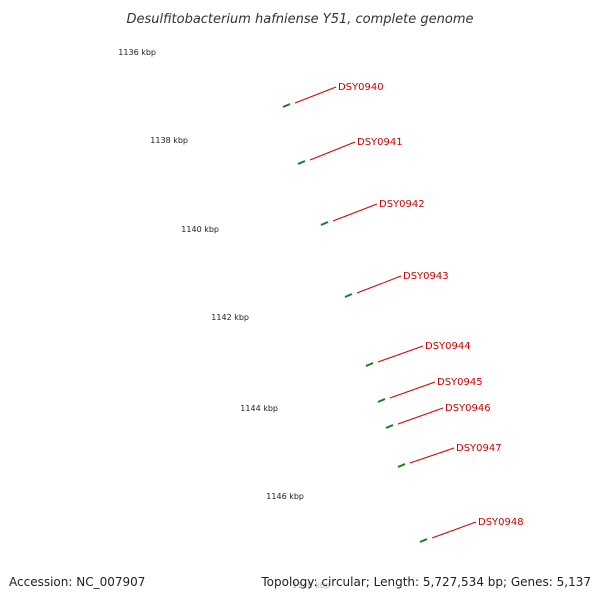 Image resolution: width=600 pixels, height=600 pixels. What do you see at coordinates (426, 276) in the screenshot?
I see `gene-label-4: DSY0943` at bounding box center [426, 276].